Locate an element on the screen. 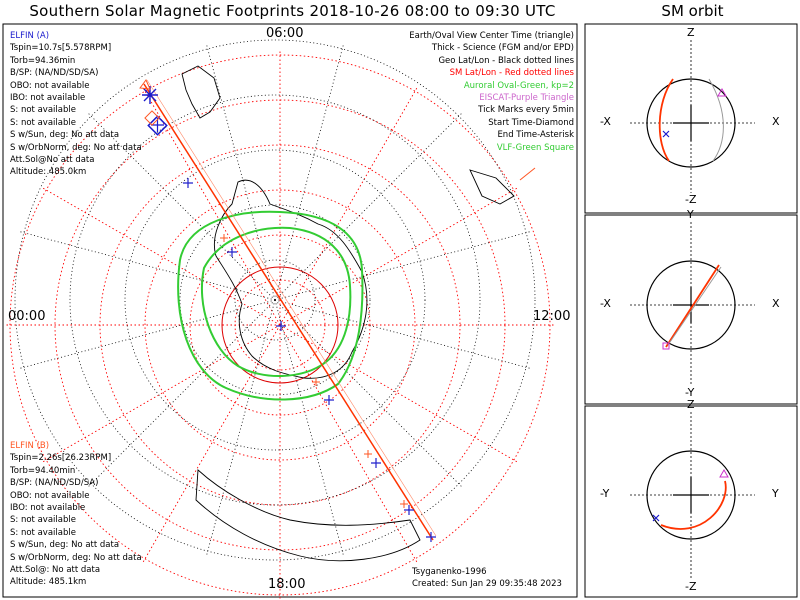 The image size is (800, 600). legend-entry: Earth/Oval View Center Time (triangle) is located at coordinates (491, 36).